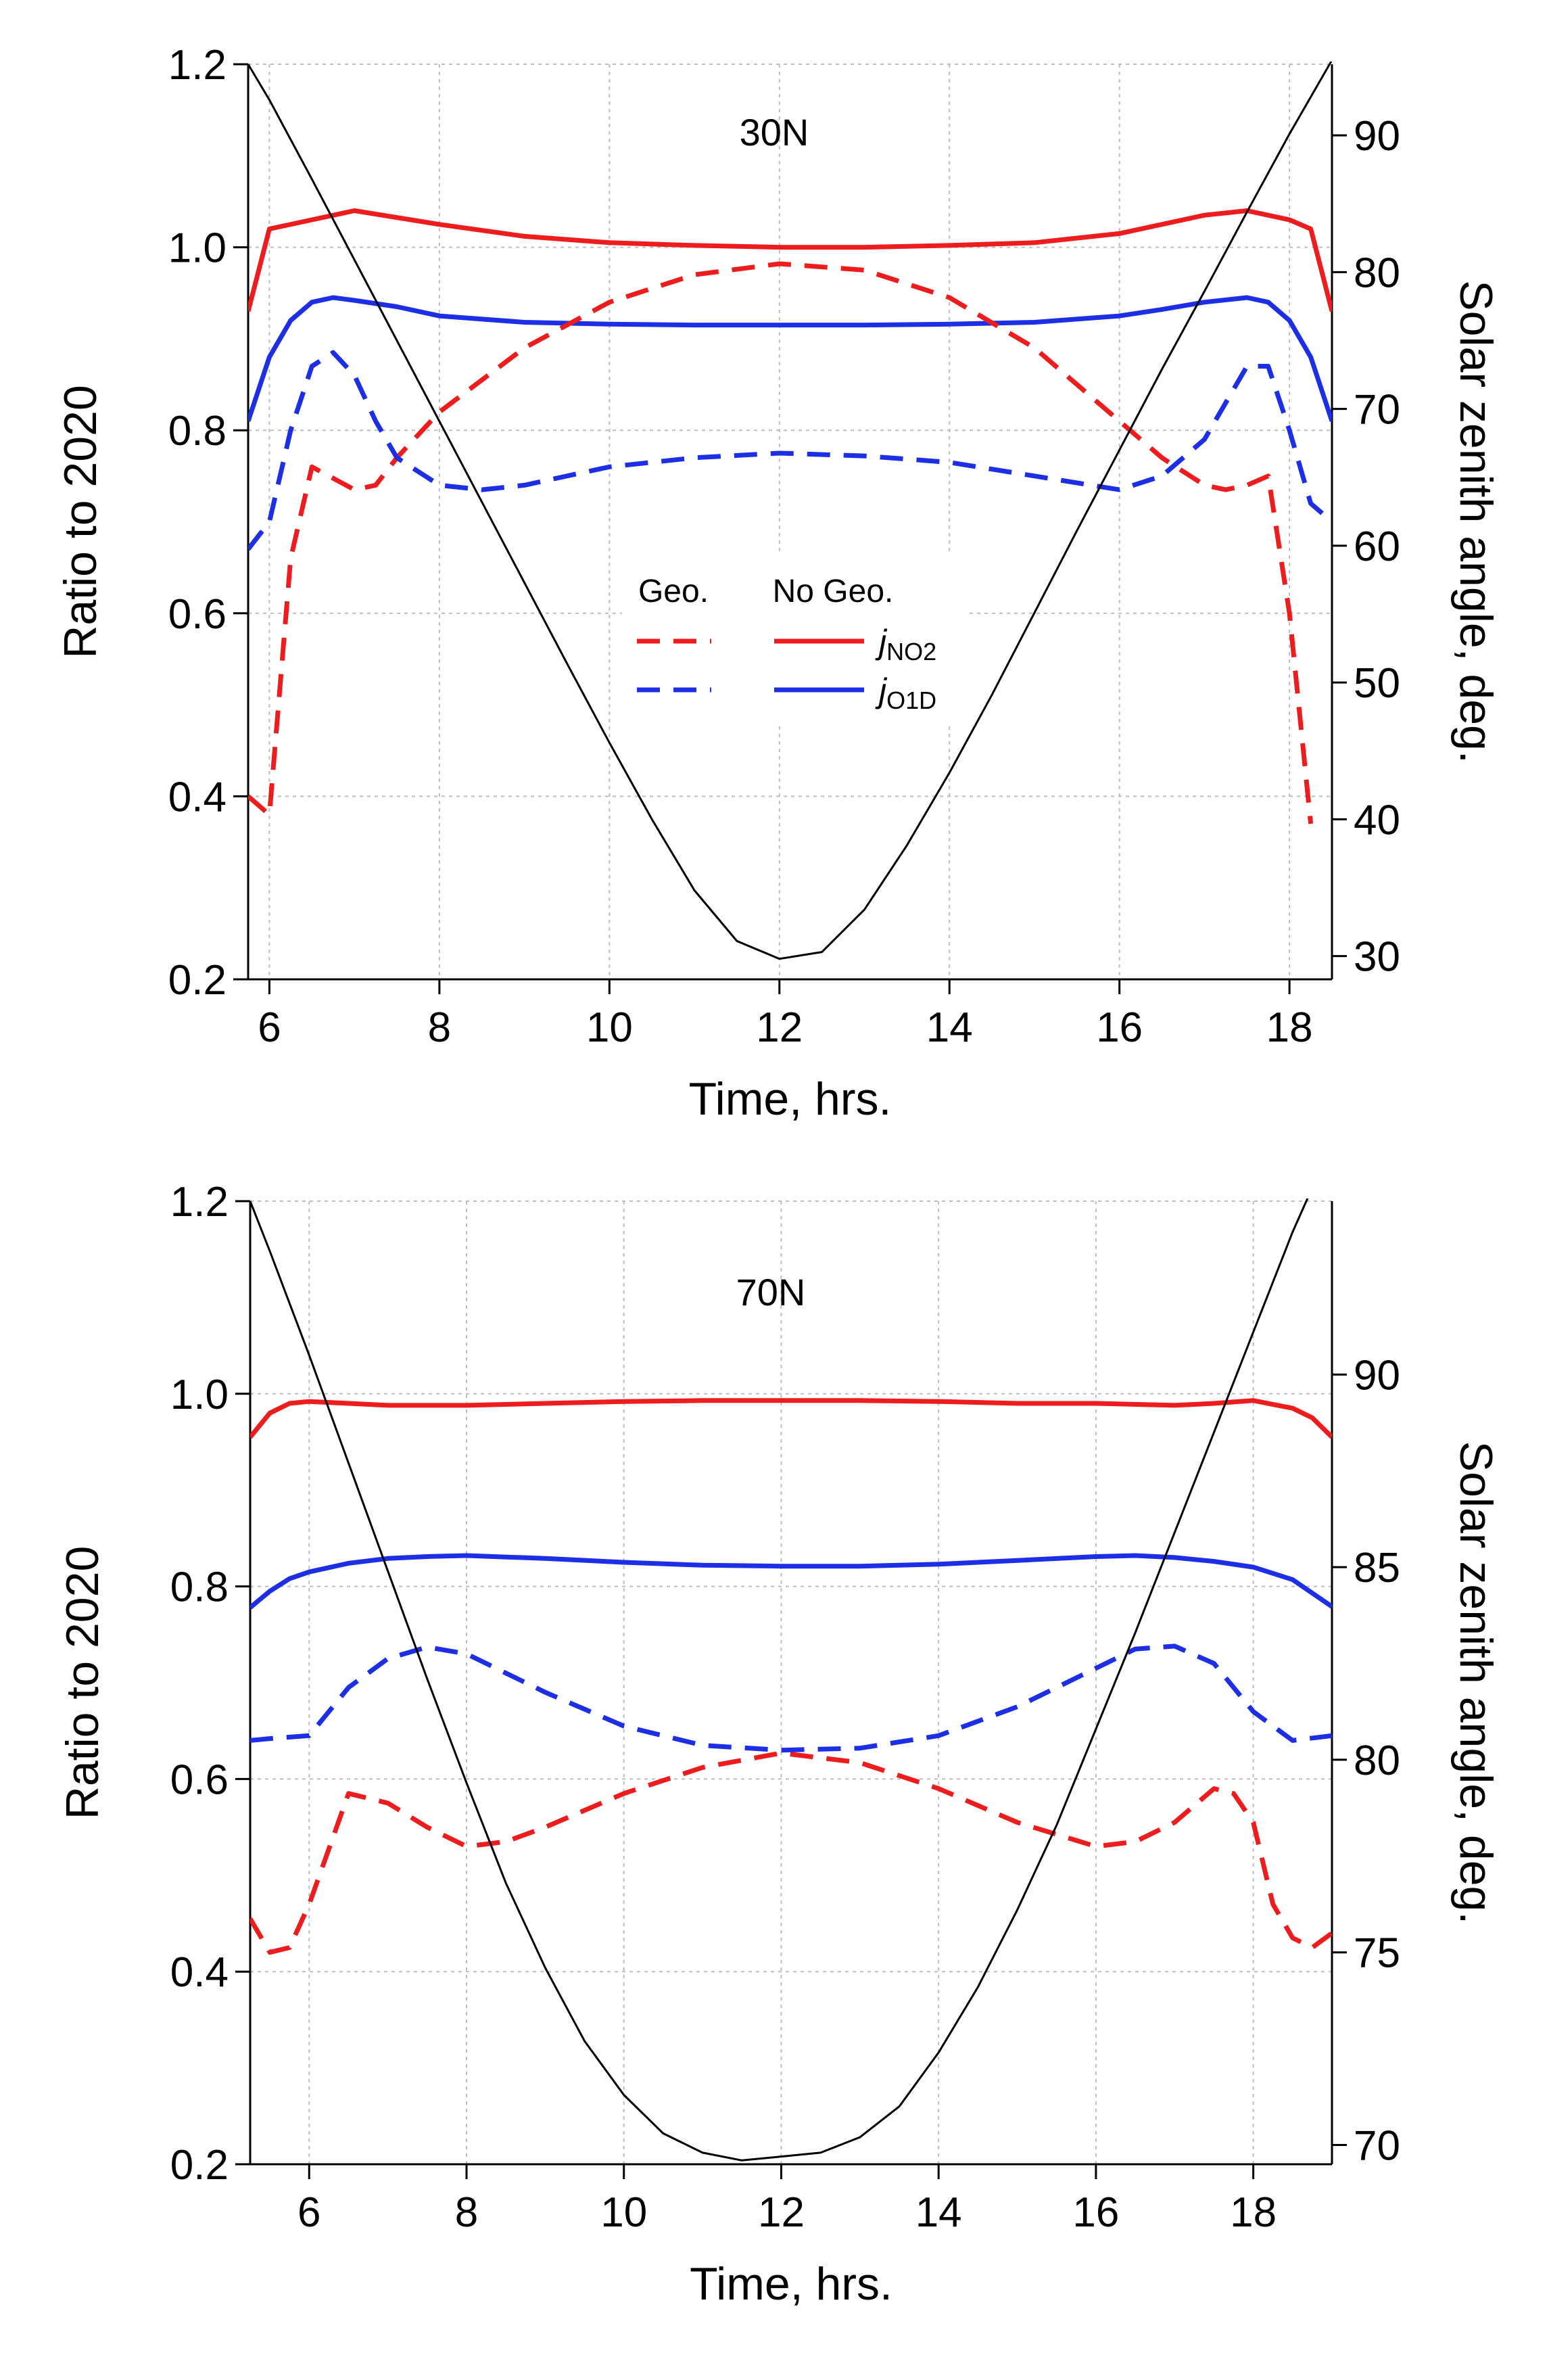 This screenshot has height=2380, width=1549. Describe the element at coordinates (774, 133) in the screenshot. I see `panel-label: 30N` at that location.